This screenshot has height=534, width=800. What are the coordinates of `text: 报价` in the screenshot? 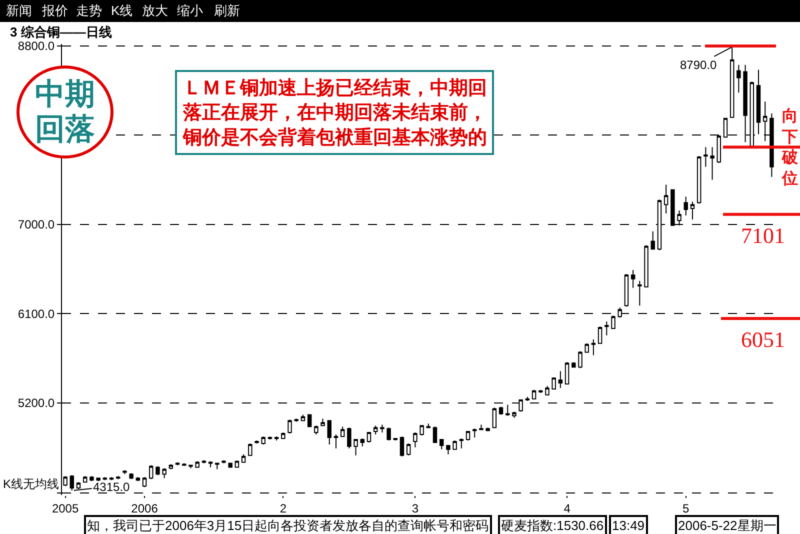 It's located at (54, 10).